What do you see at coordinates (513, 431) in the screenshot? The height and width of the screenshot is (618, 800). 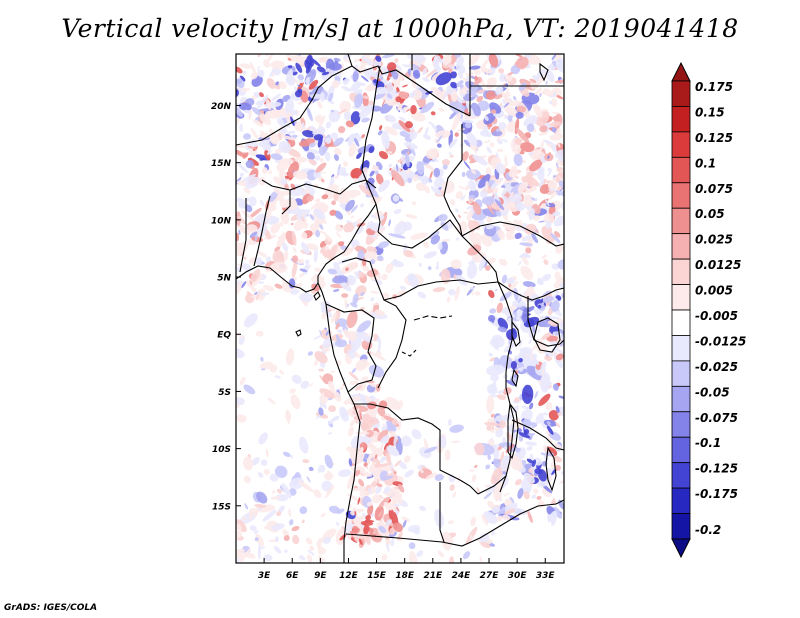 I see `lake-tanganyika` at bounding box center [513, 431].